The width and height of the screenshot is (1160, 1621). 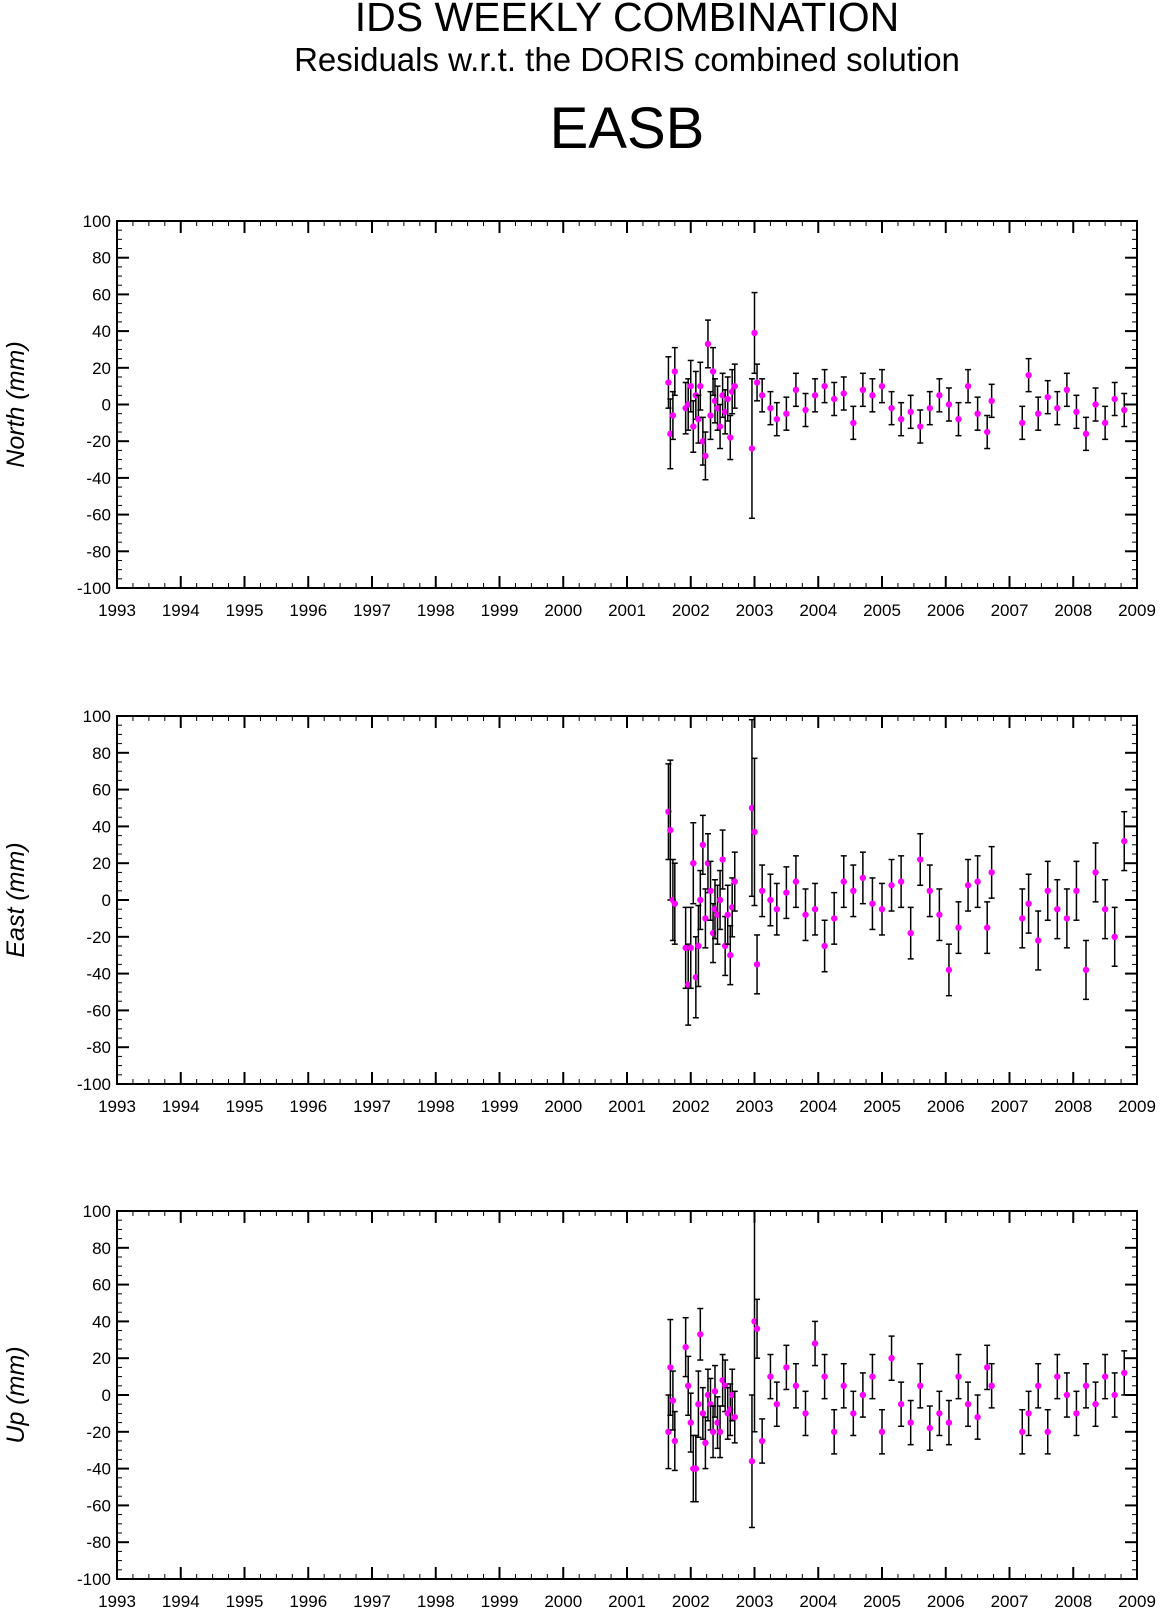 I want to click on y-tick-label: -80, so click(x=98, y=1542).